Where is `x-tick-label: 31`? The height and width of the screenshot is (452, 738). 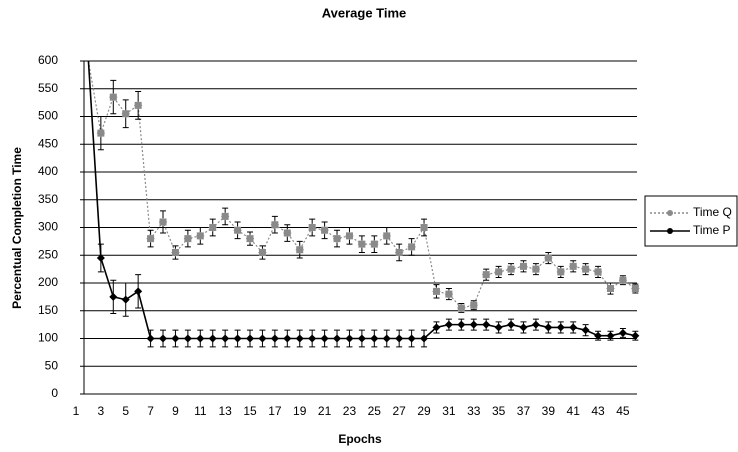 x-tick-label: 31 is located at coordinates (449, 411).